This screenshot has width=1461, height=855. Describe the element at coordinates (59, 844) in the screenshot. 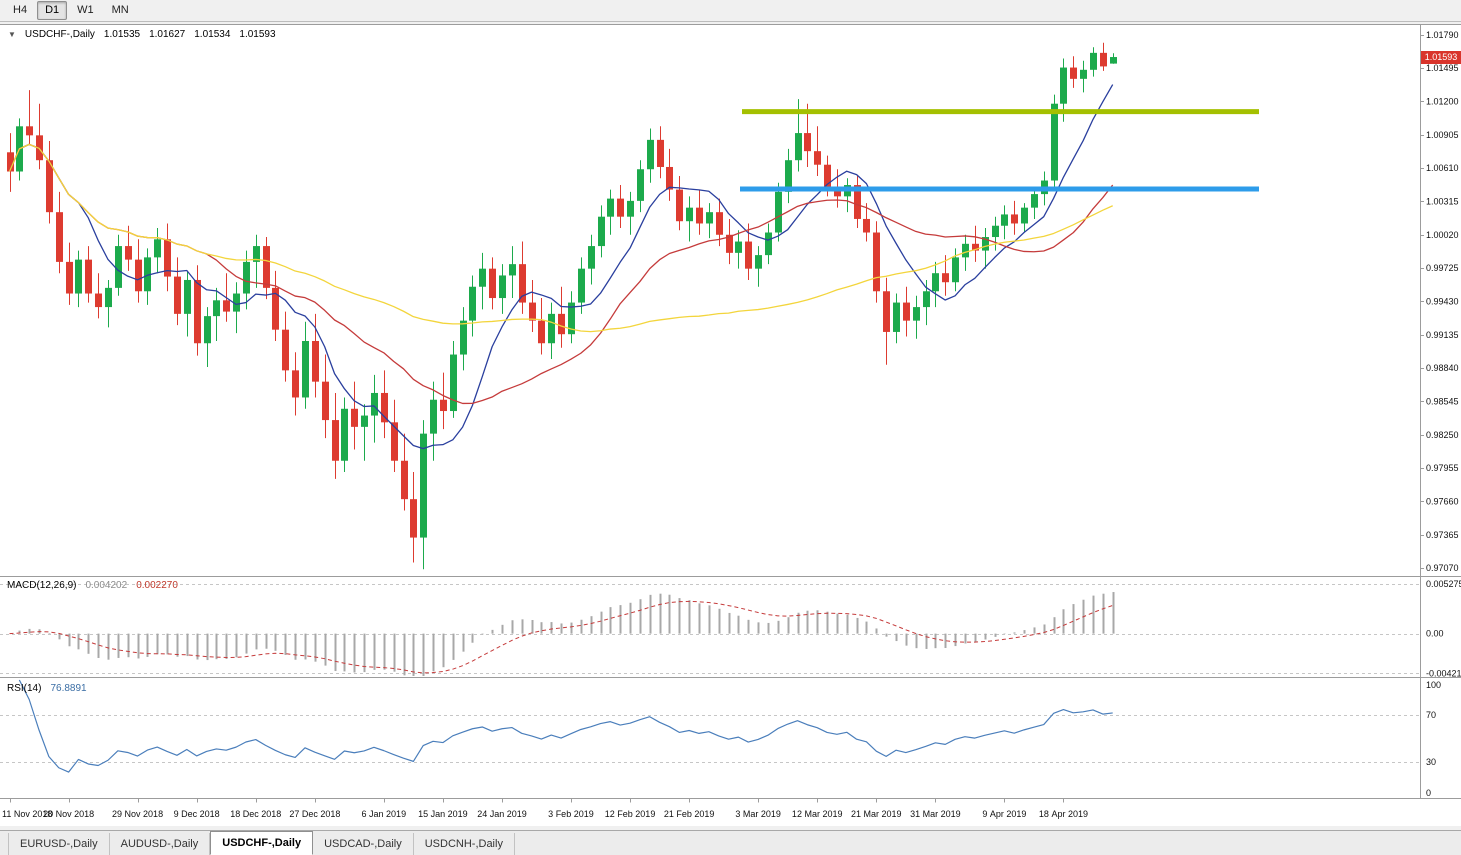

I see `chart-tab-eurusd: EURUSD-,Daily` at that location.